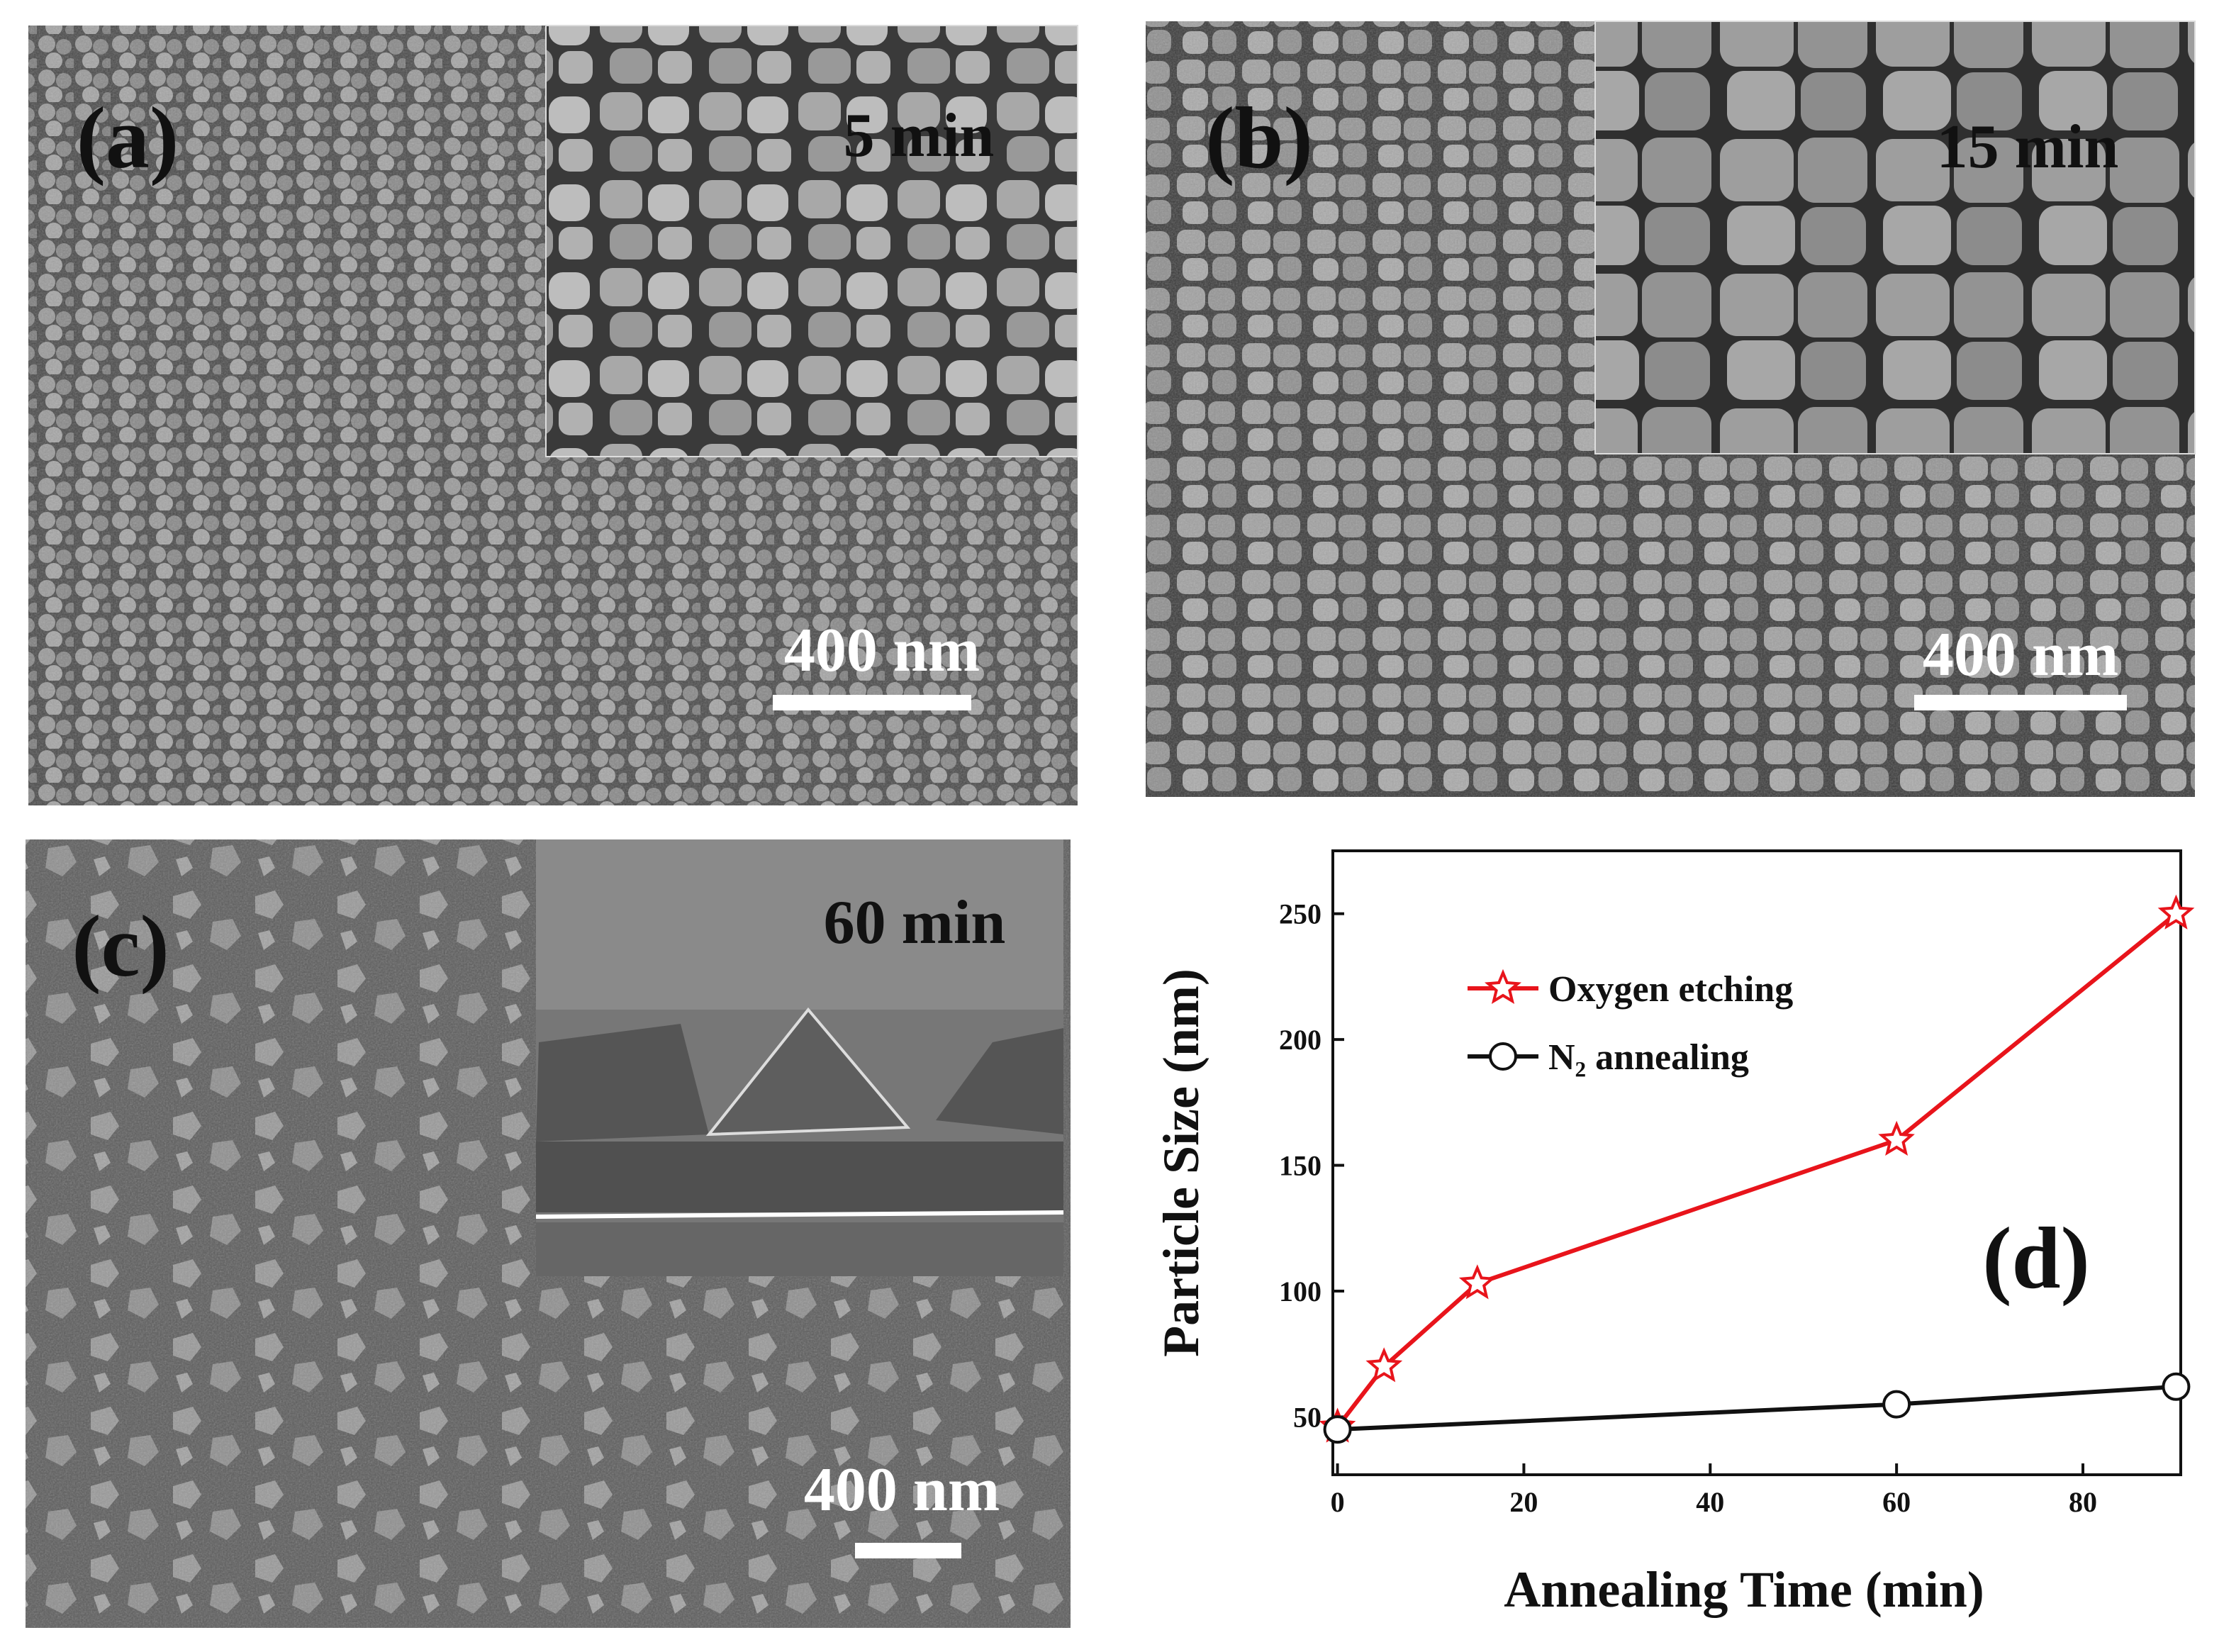 The width and height of the screenshot is (2224, 1652). Describe the element at coordinates (1710, 1502) in the screenshot. I see `x-tick-label: 40` at that location.